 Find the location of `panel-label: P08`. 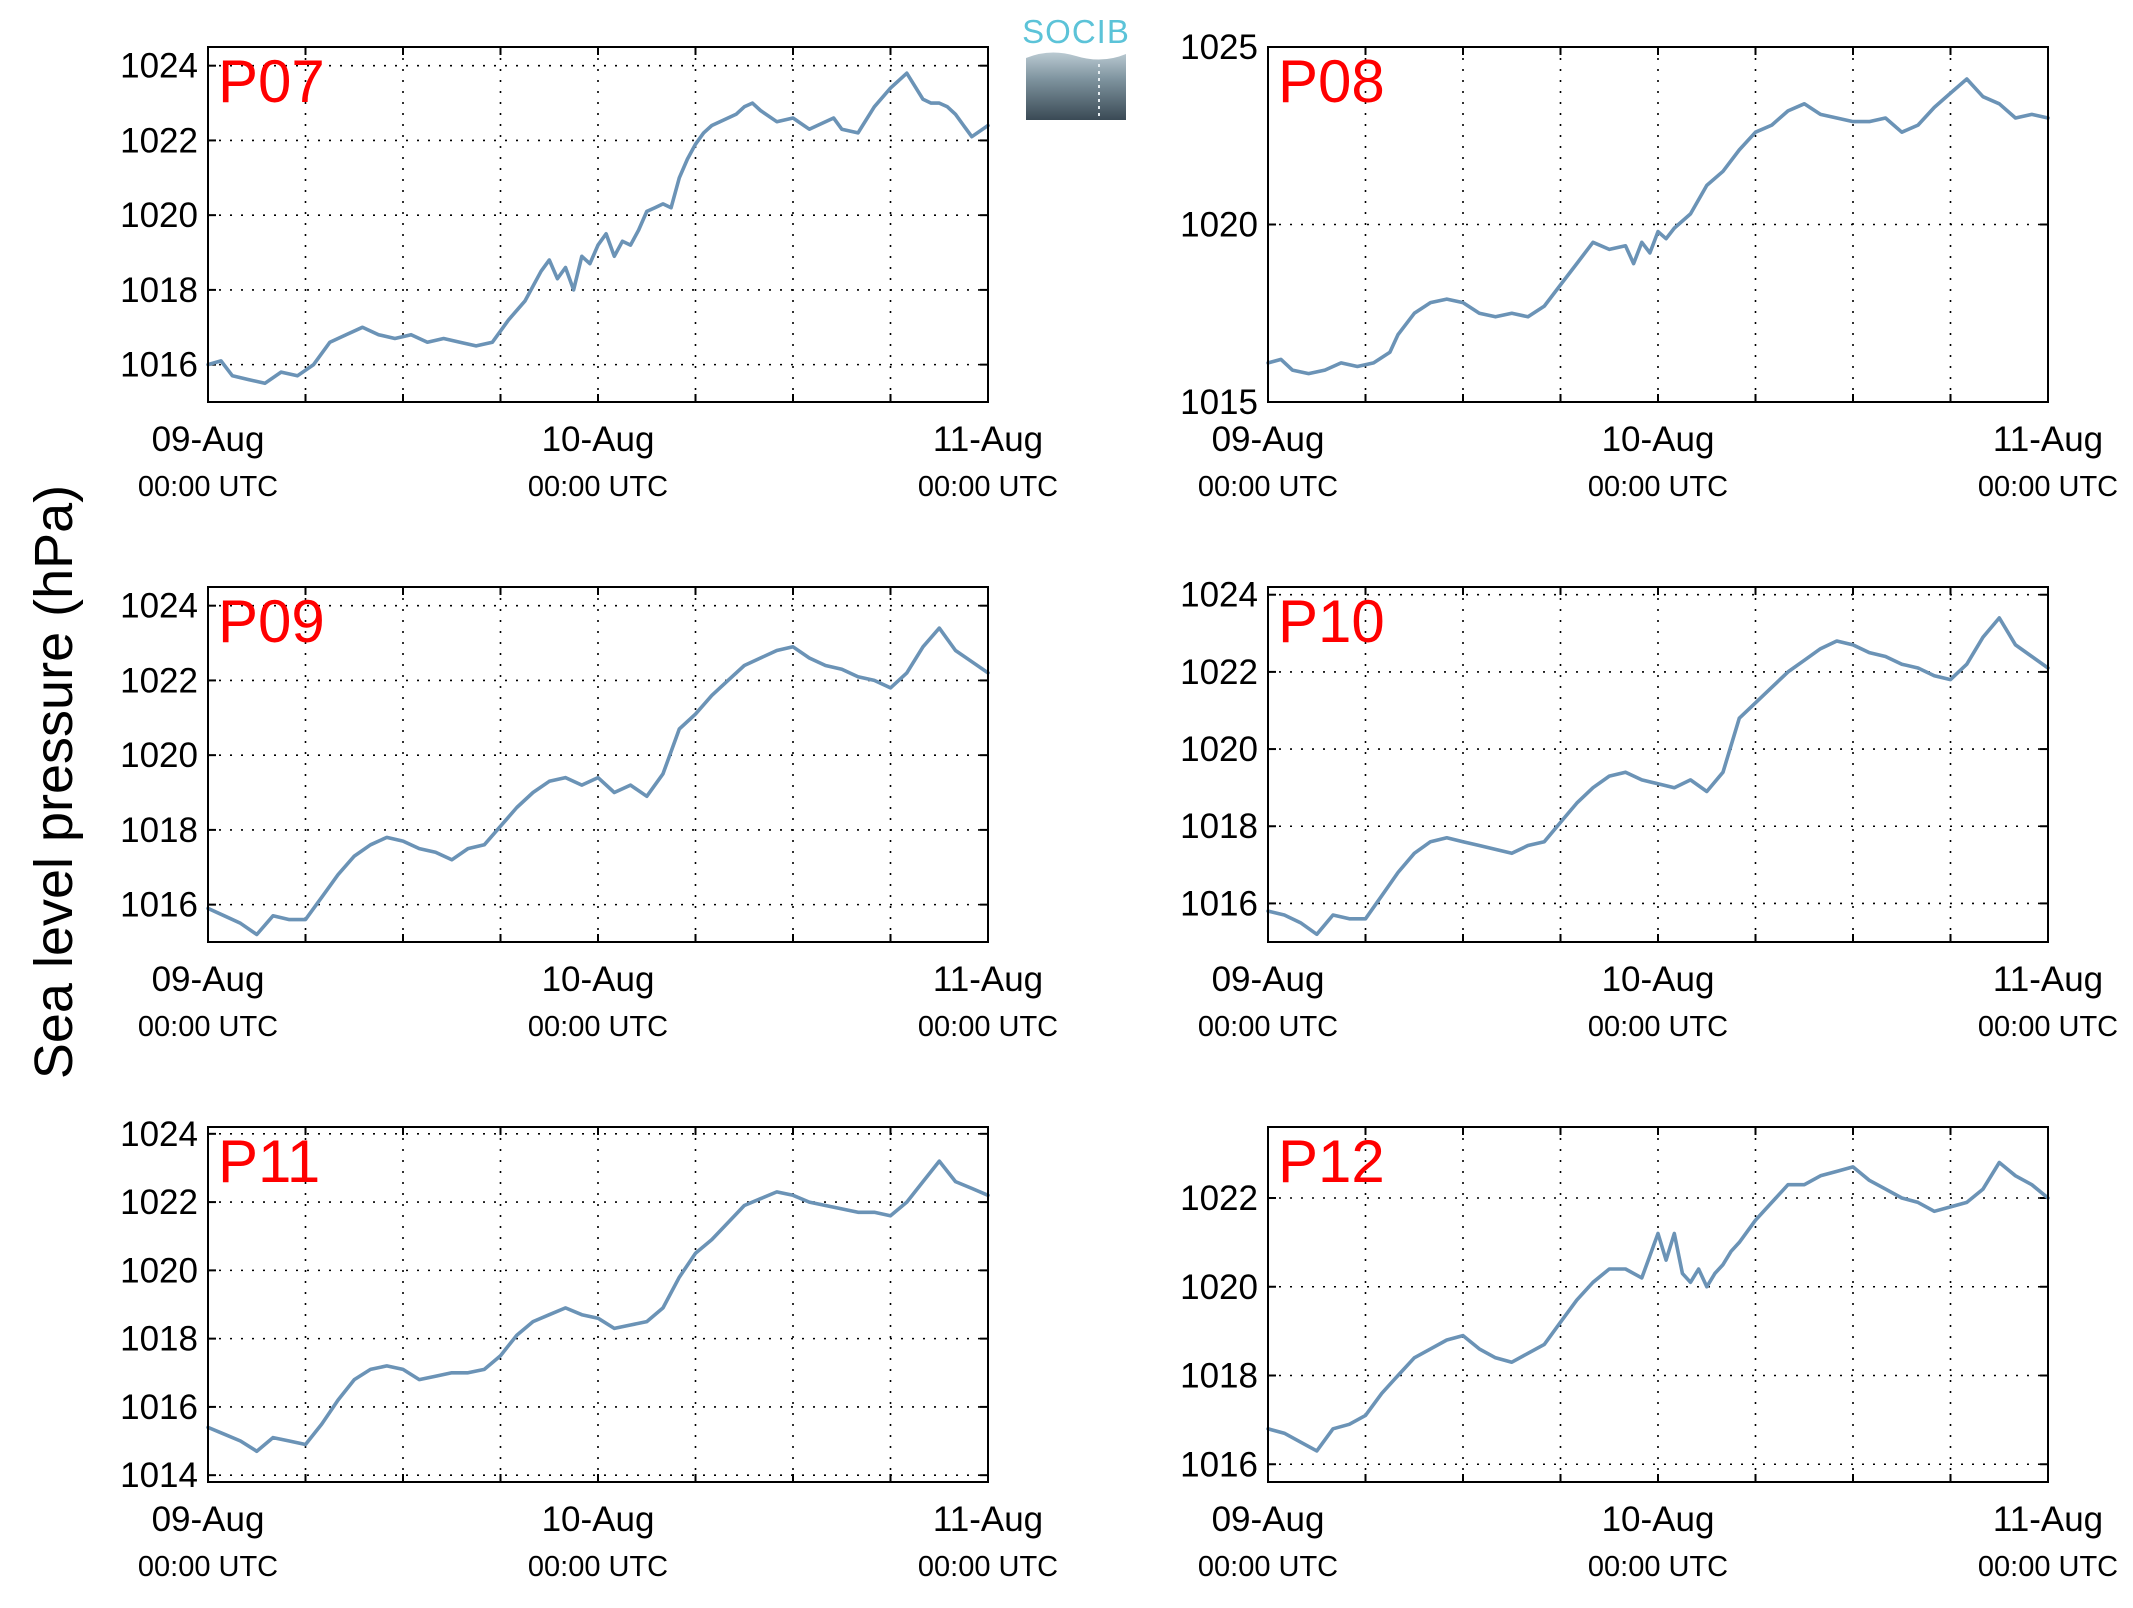

panel-label: P08 is located at coordinates (1331, 81).